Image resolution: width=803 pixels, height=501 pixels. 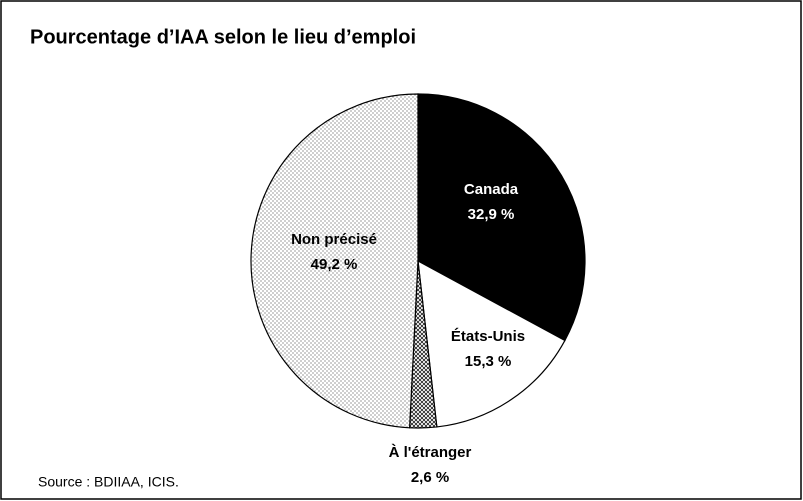 What do you see at coordinates (430, 477) in the screenshot?
I see `slice-value-label: 2,6 %` at bounding box center [430, 477].